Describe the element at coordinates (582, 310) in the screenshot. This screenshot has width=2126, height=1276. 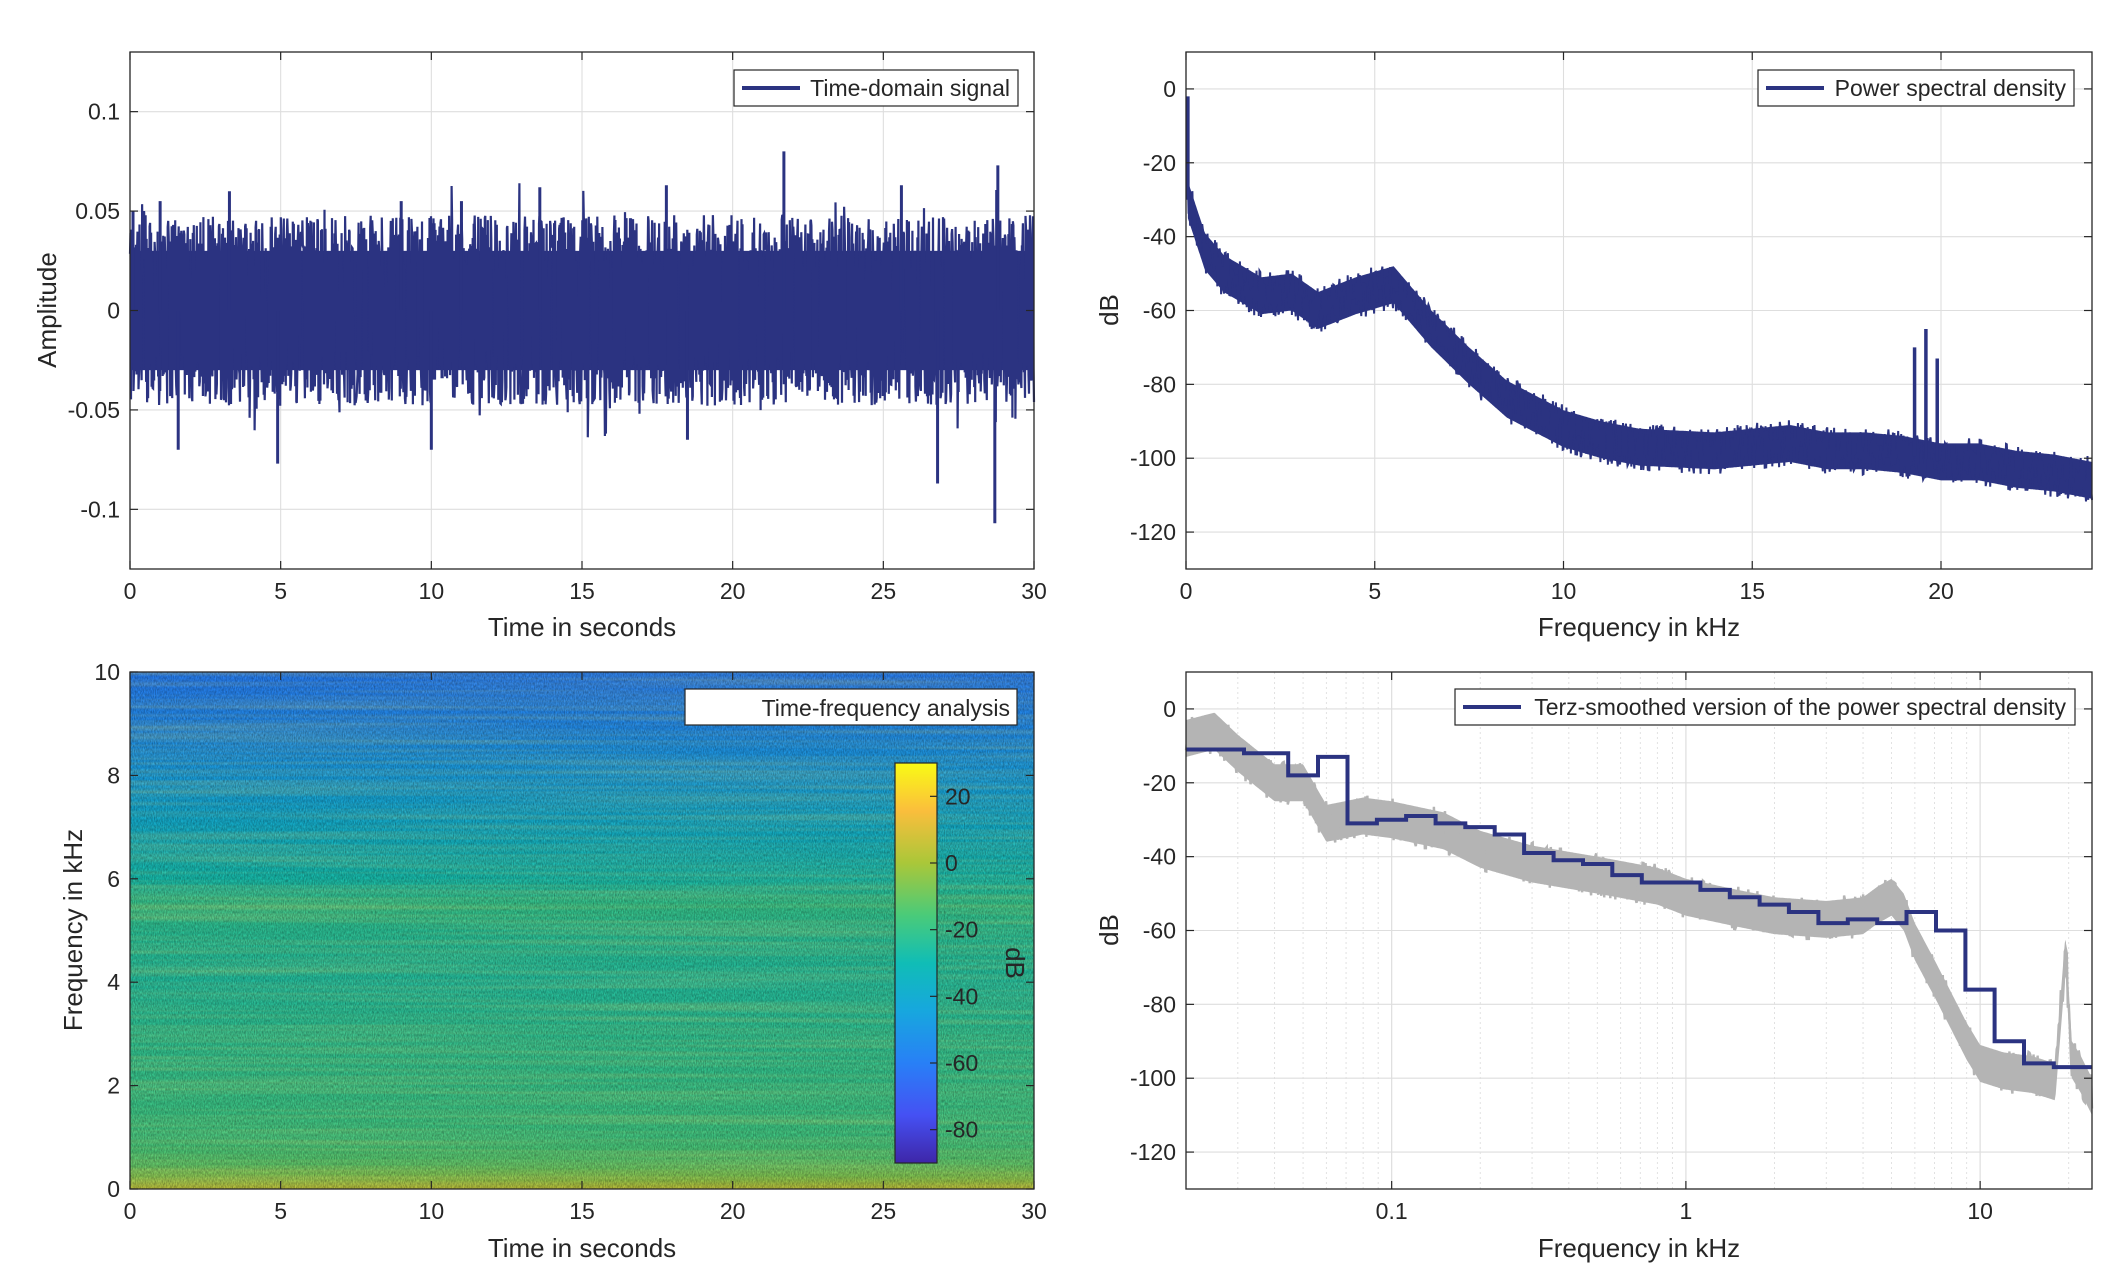
I see `signal-trace` at that location.